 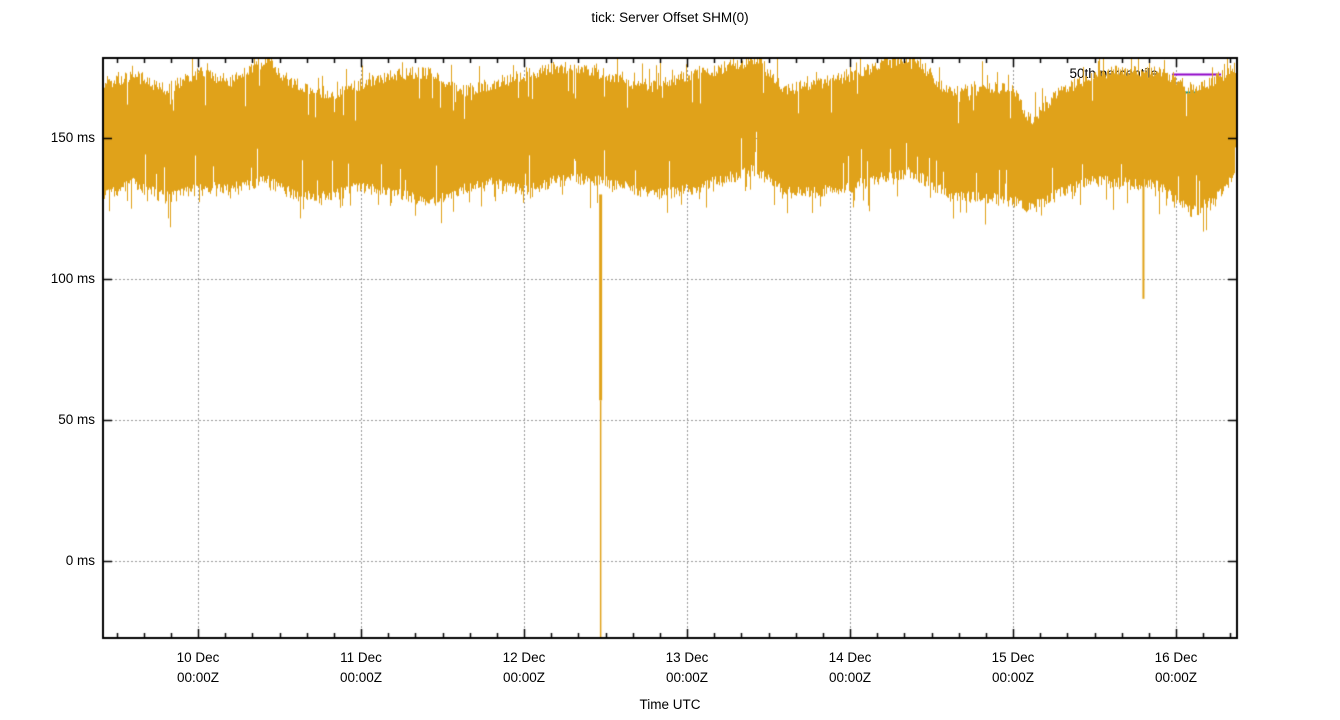 I want to click on y-tick-label: 150 ms, so click(x=72, y=138).